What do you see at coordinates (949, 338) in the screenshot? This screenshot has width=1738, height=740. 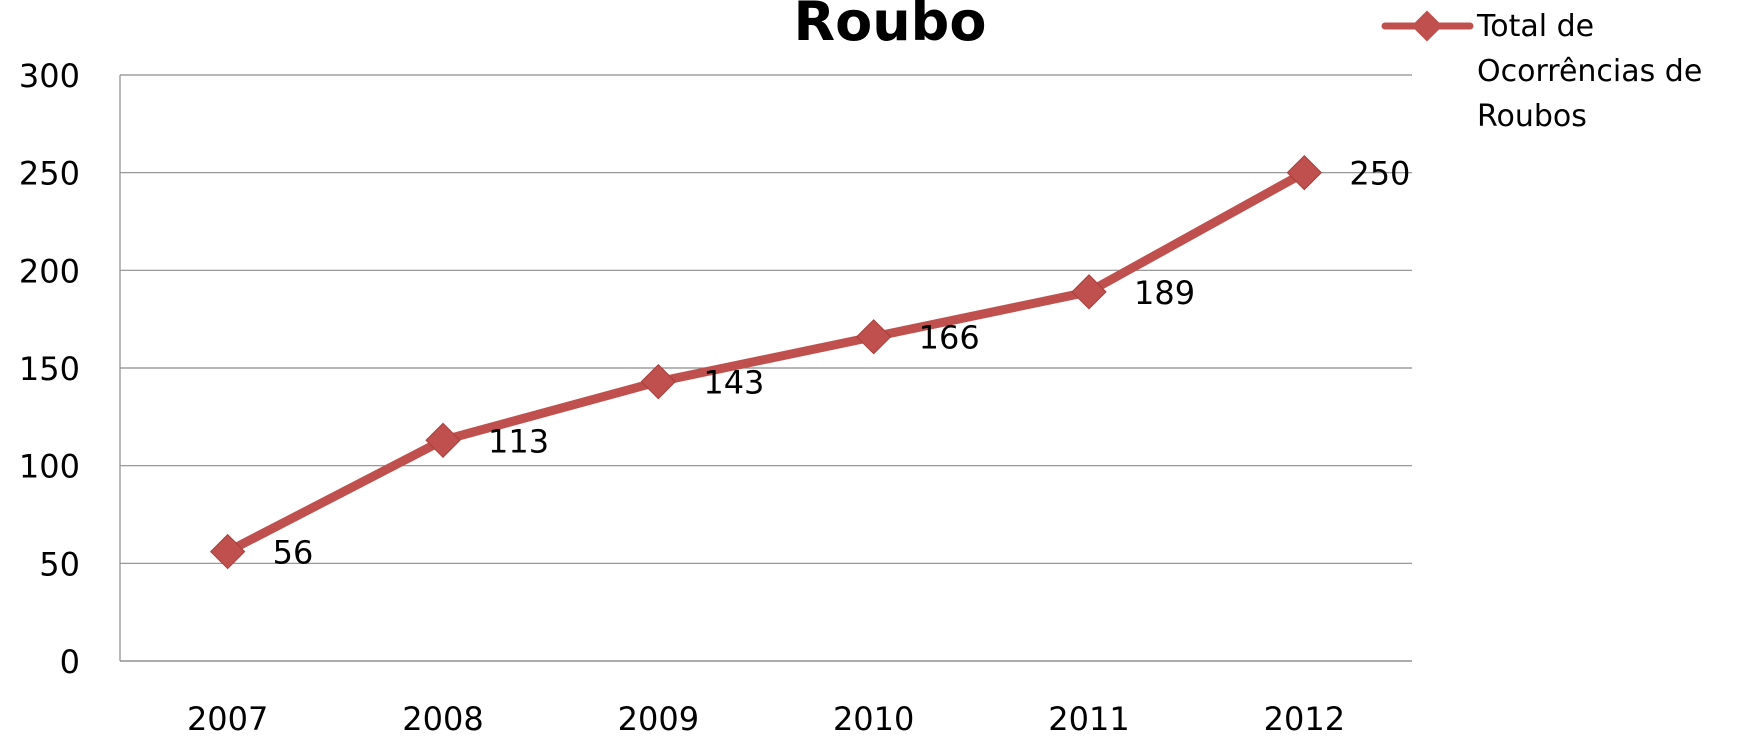 I see `data-label: 166` at bounding box center [949, 338].